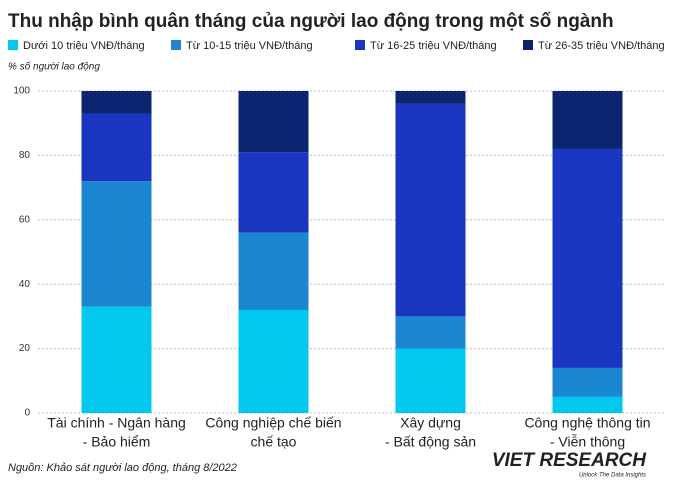 The image size is (680, 481). Describe the element at coordinates (84, 46) in the screenshot. I see `legend-label: Dưới 10 triệu VNĐ/tháng` at that location.